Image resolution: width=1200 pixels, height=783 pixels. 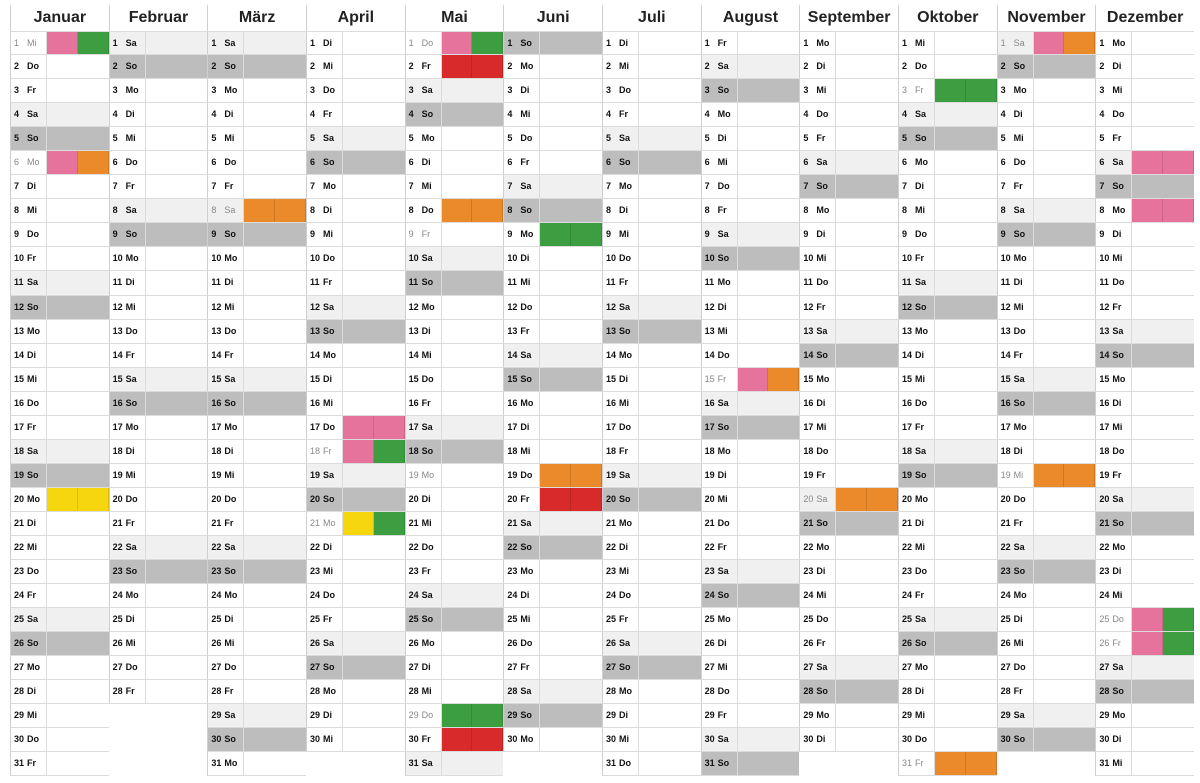 What do you see at coordinates (848, 331) in the screenshot?
I see `day-cell: 13 Sa` at bounding box center [848, 331].